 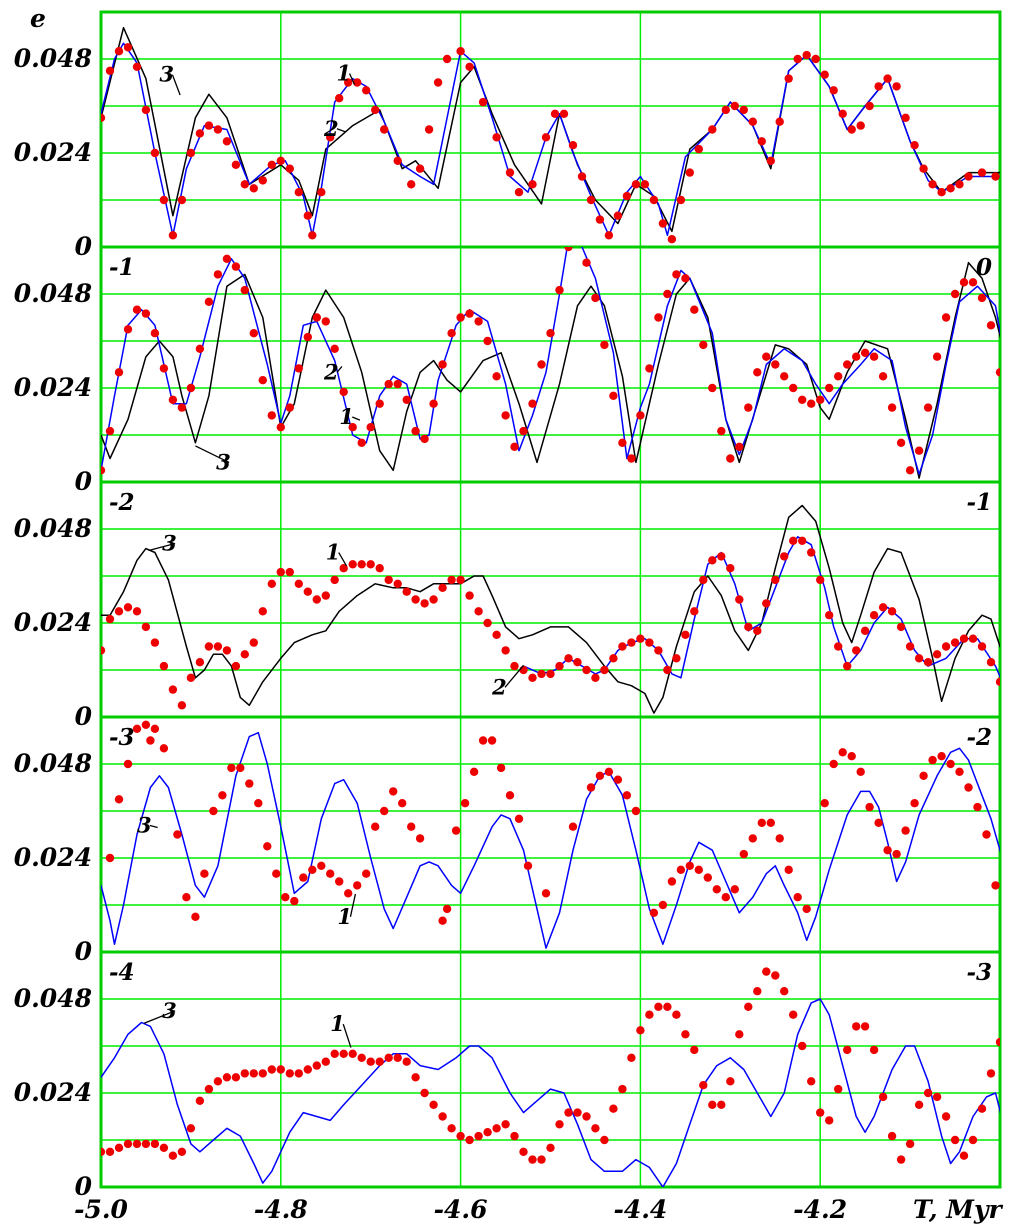 What do you see at coordinates (122, 267) in the screenshot?
I see `panel-left-label: -1` at bounding box center [122, 267].